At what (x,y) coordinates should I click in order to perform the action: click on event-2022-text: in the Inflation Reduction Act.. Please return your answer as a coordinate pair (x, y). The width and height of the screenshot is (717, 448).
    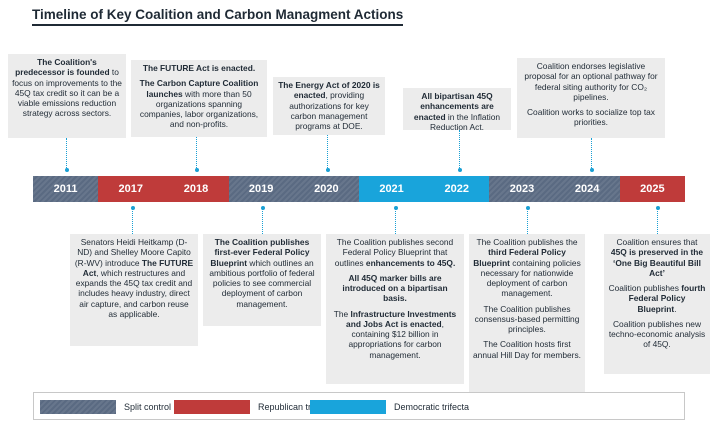
    Looking at the image, I should click on (465, 121).